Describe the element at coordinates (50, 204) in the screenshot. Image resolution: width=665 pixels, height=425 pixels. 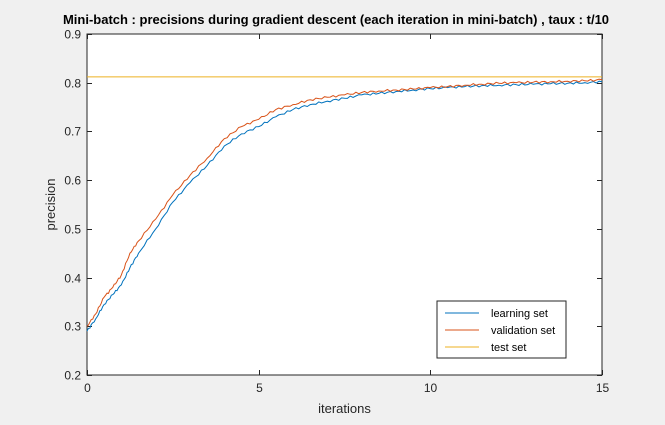
I see `y-axis-label: precision` at that location.